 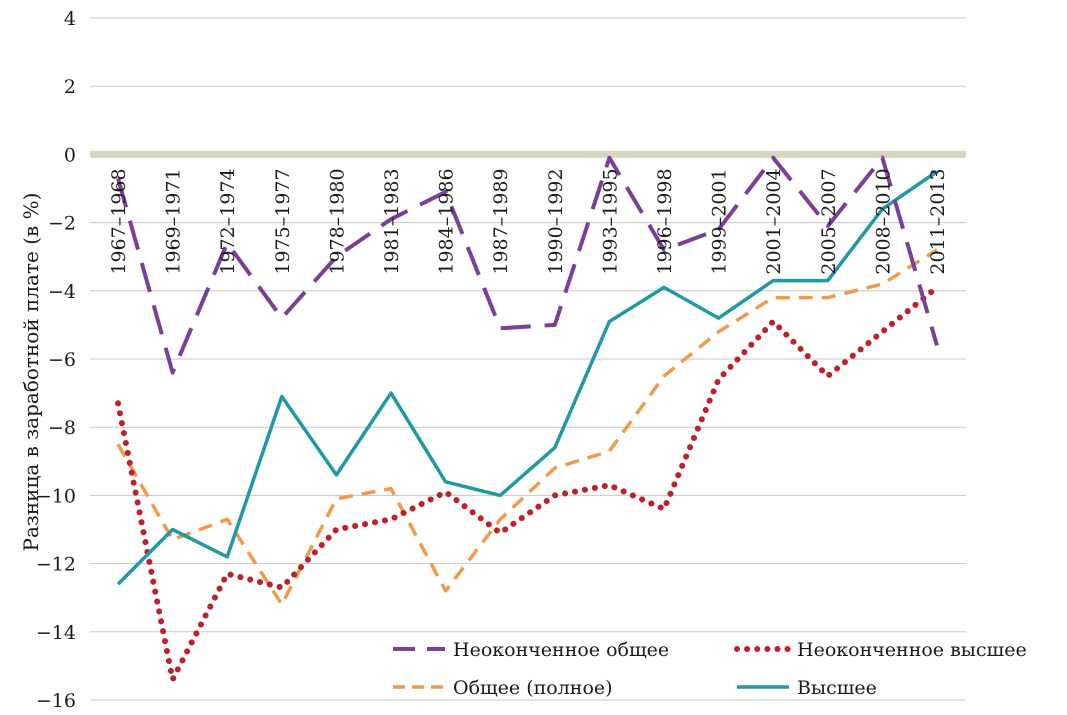 I want to click on y-tick-label: 2, so click(x=70, y=87).